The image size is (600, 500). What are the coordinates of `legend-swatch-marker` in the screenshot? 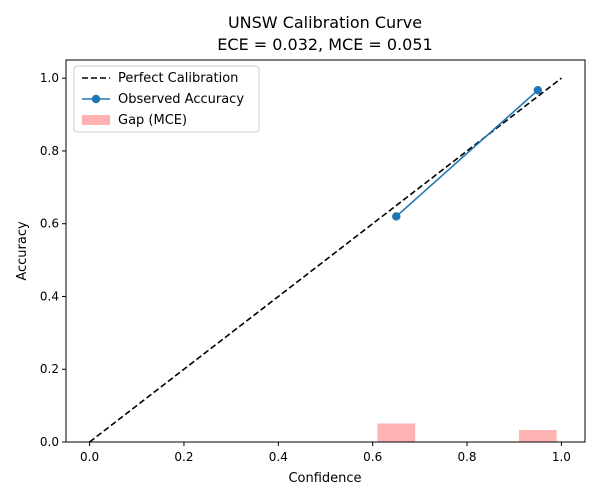 It's located at (96, 99).